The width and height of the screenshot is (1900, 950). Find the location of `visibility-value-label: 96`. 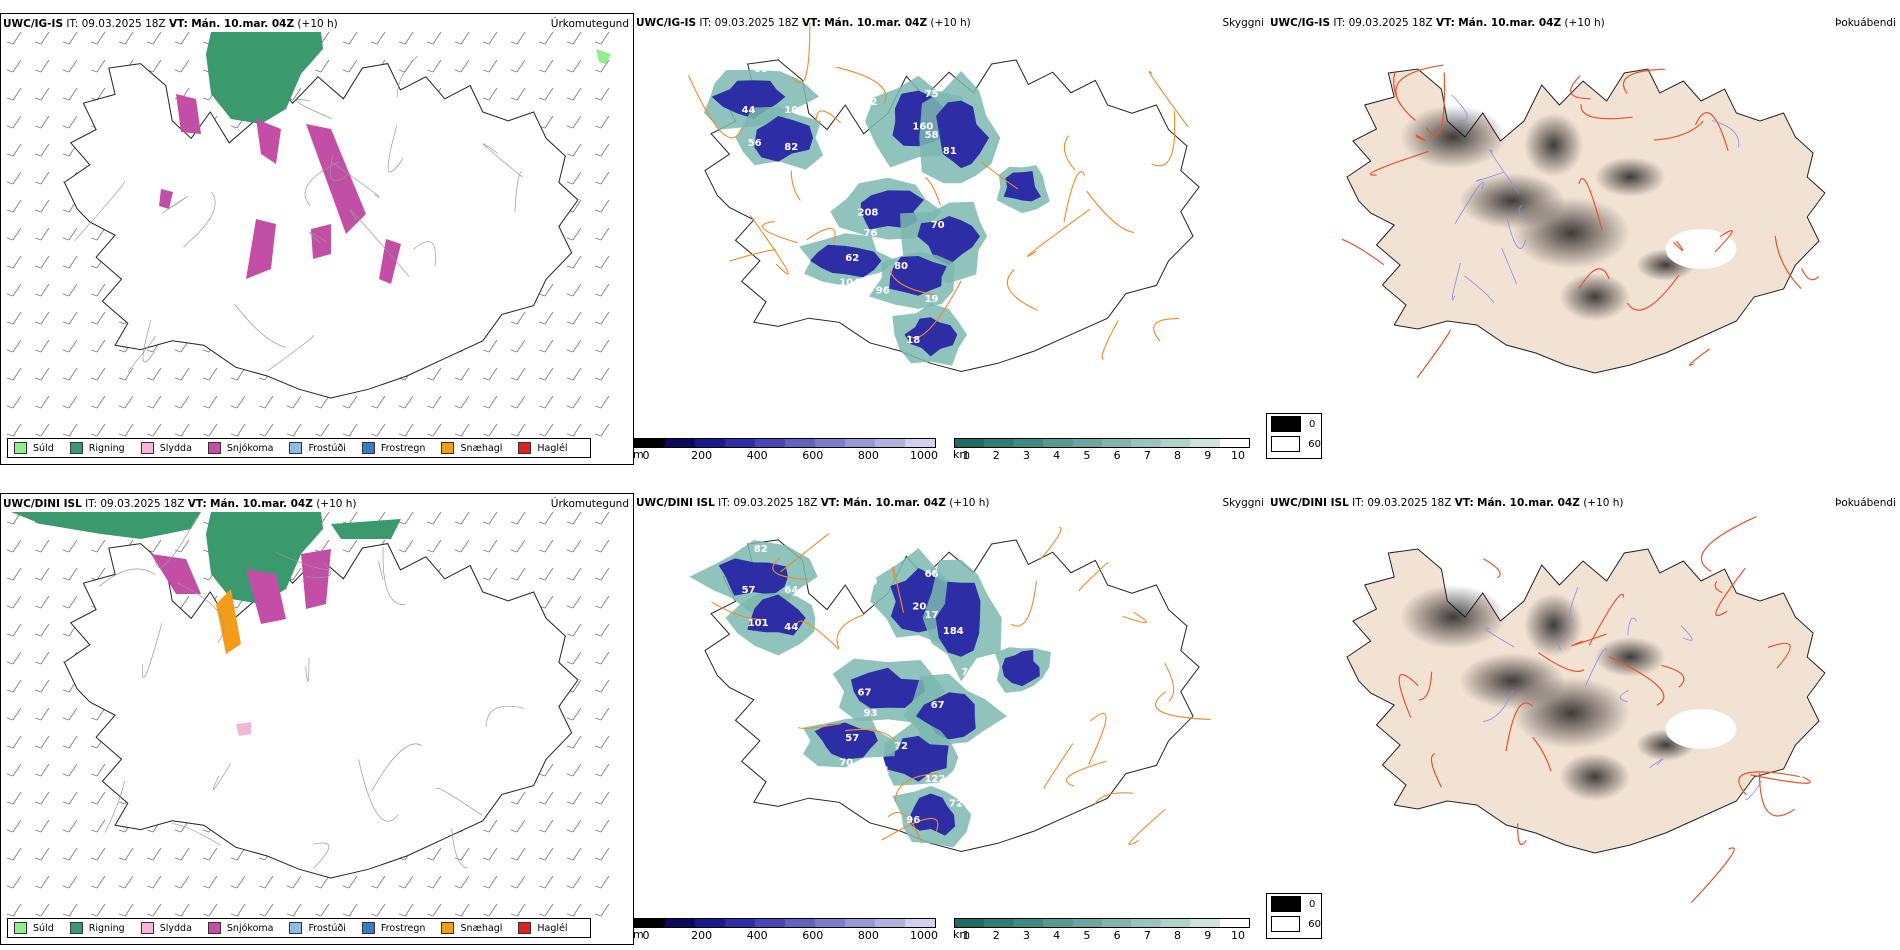

visibility-value-label: 96 is located at coordinates (913, 820).